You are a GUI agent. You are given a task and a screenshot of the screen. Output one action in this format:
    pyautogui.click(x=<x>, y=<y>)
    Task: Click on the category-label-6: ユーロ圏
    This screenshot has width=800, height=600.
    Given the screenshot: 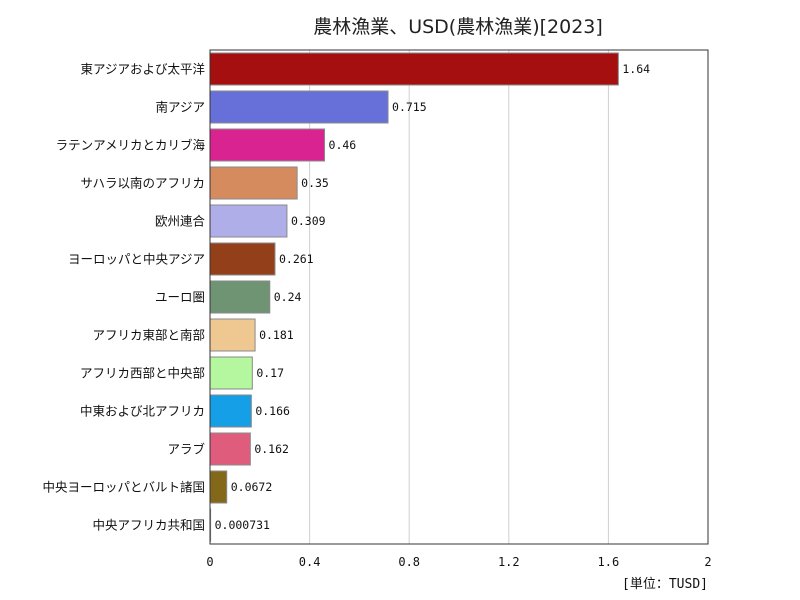 What is the action you would take?
    pyautogui.click(x=180, y=297)
    